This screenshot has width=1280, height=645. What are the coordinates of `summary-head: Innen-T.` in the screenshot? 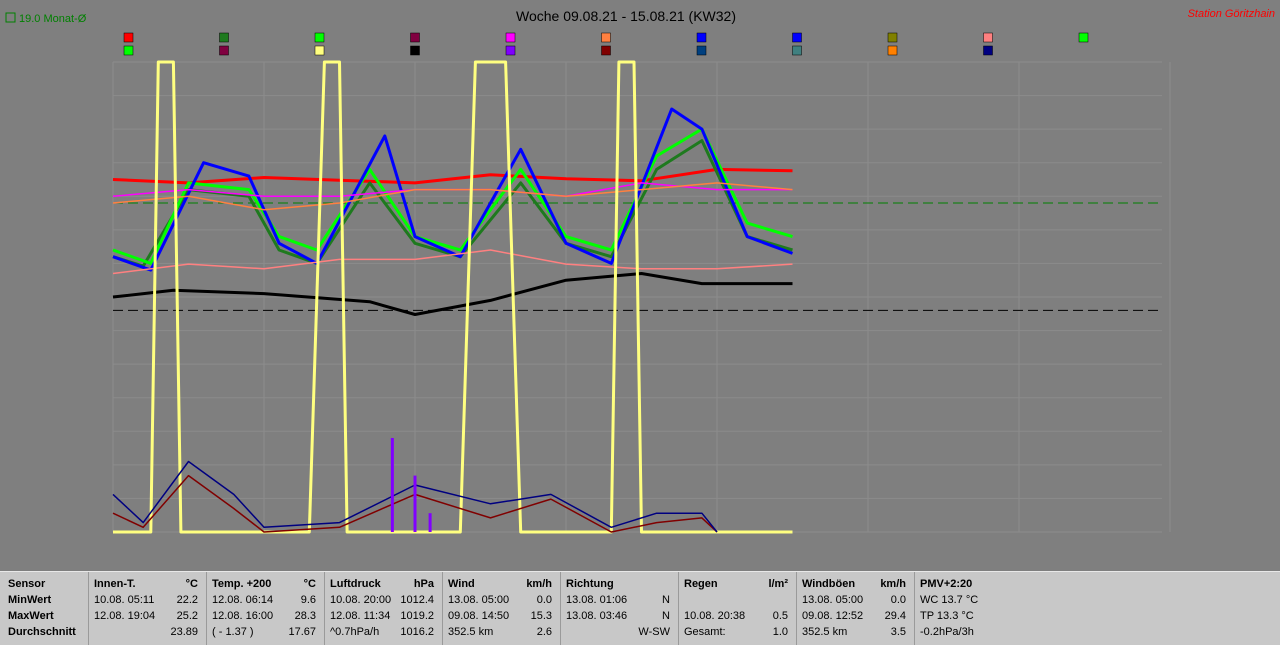 It's located at (115, 584).